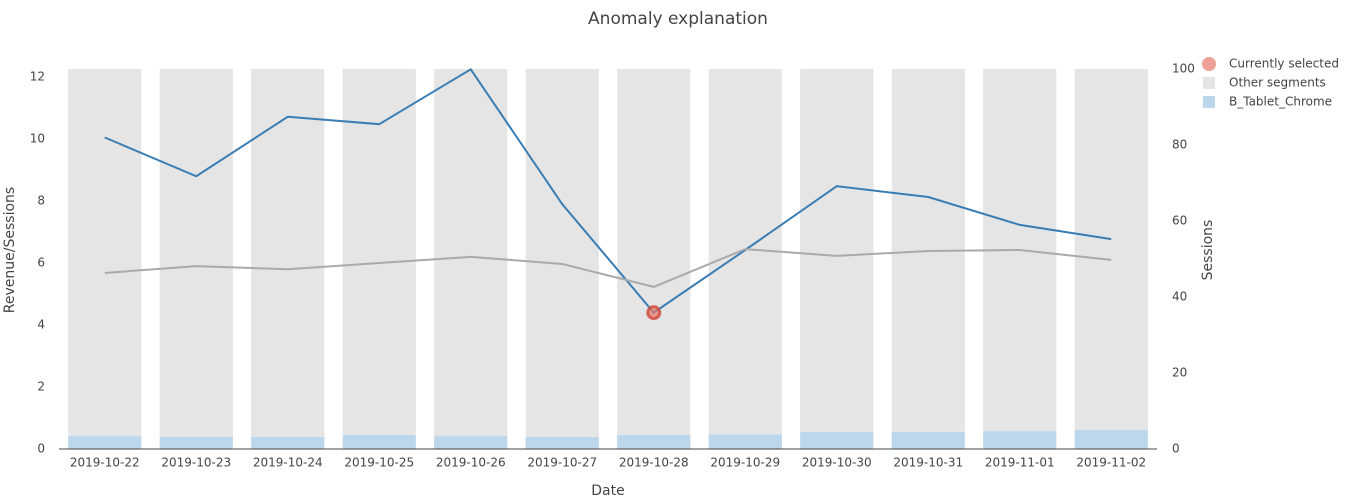 The image size is (1356, 500). What do you see at coordinates (288, 463) in the screenshot?
I see `x-tick-label: 2019-10-24` at bounding box center [288, 463].